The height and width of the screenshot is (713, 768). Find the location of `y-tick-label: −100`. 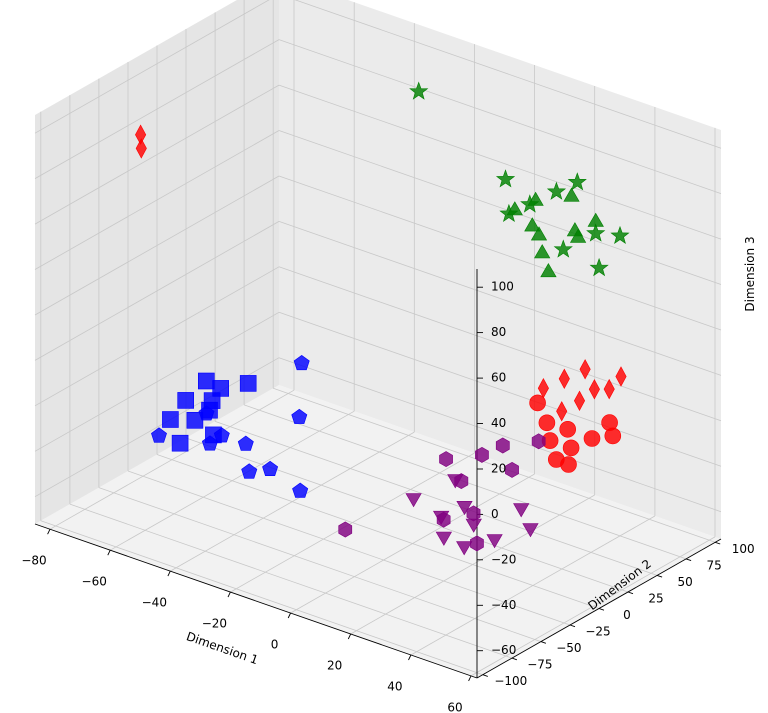

y-tick-label: −100 is located at coordinates (510, 681).